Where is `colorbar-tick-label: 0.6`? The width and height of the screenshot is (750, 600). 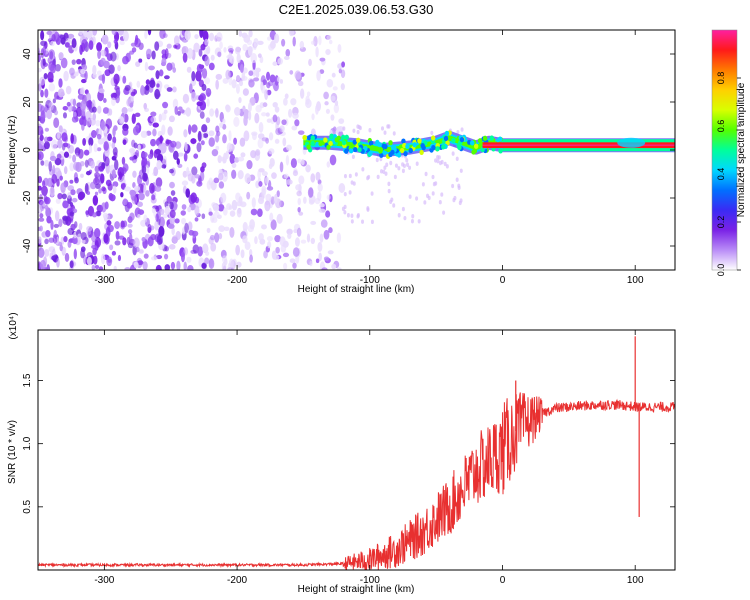
colorbar-tick-label: 0.6 is located at coordinates (721, 126).